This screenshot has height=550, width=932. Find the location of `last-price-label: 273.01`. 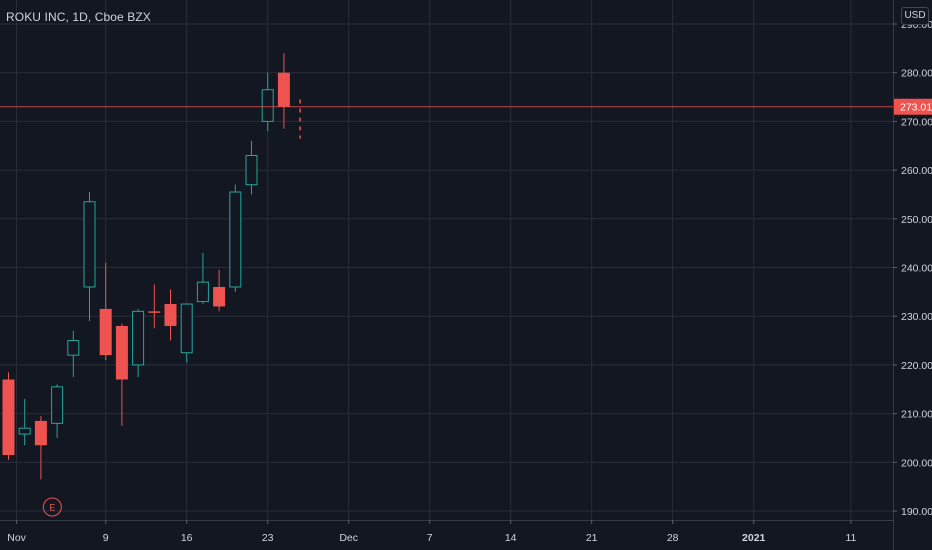

last-price-label: 273.01 is located at coordinates (916, 108).